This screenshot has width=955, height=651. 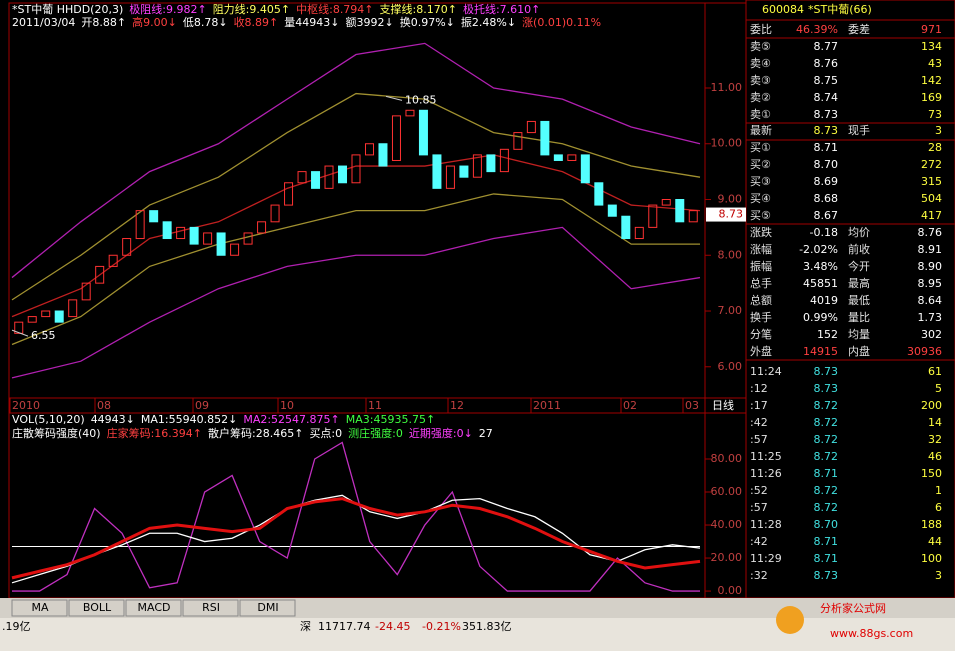 What do you see at coordinates (859, 351) in the screenshot?
I see `quote-label: 内盘` at bounding box center [859, 351].